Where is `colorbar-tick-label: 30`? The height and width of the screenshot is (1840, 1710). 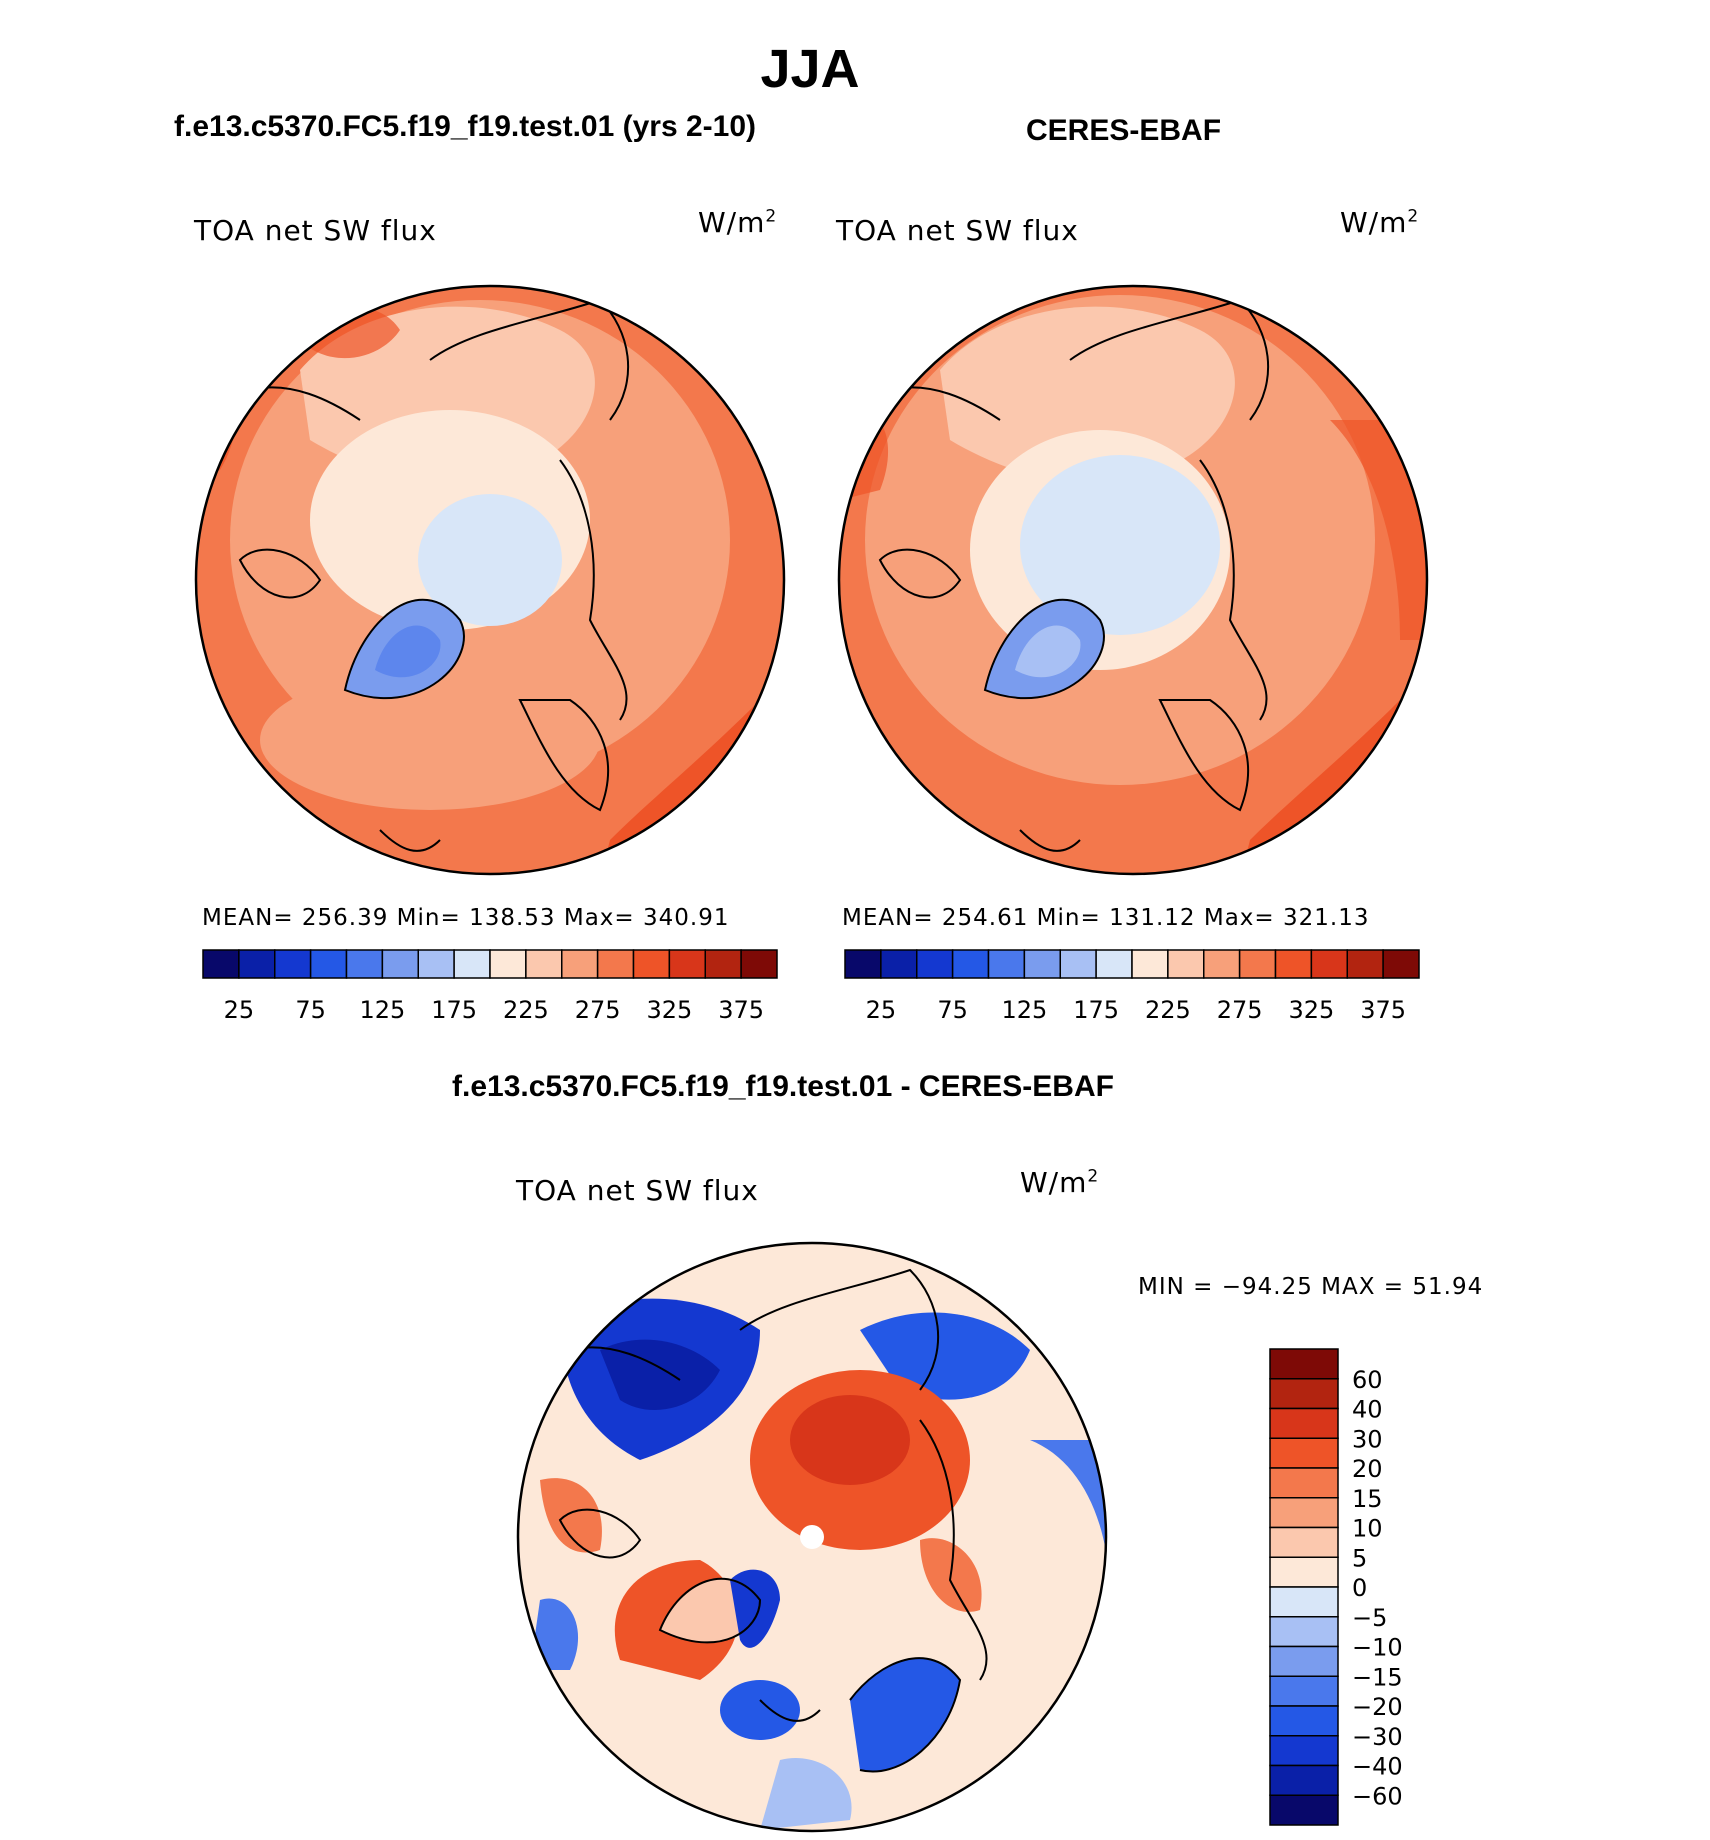 colorbar-tick-label: 30 is located at coordinates (1367, 1439).